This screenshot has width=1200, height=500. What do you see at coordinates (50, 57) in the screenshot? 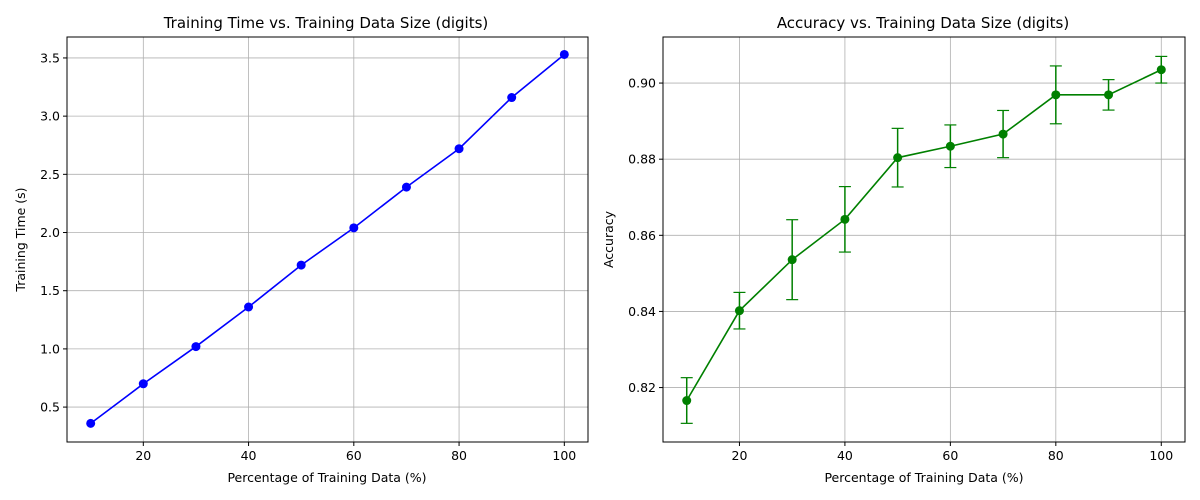
I see `y-tick-label: 3.5` at bounding box center [50, 57].